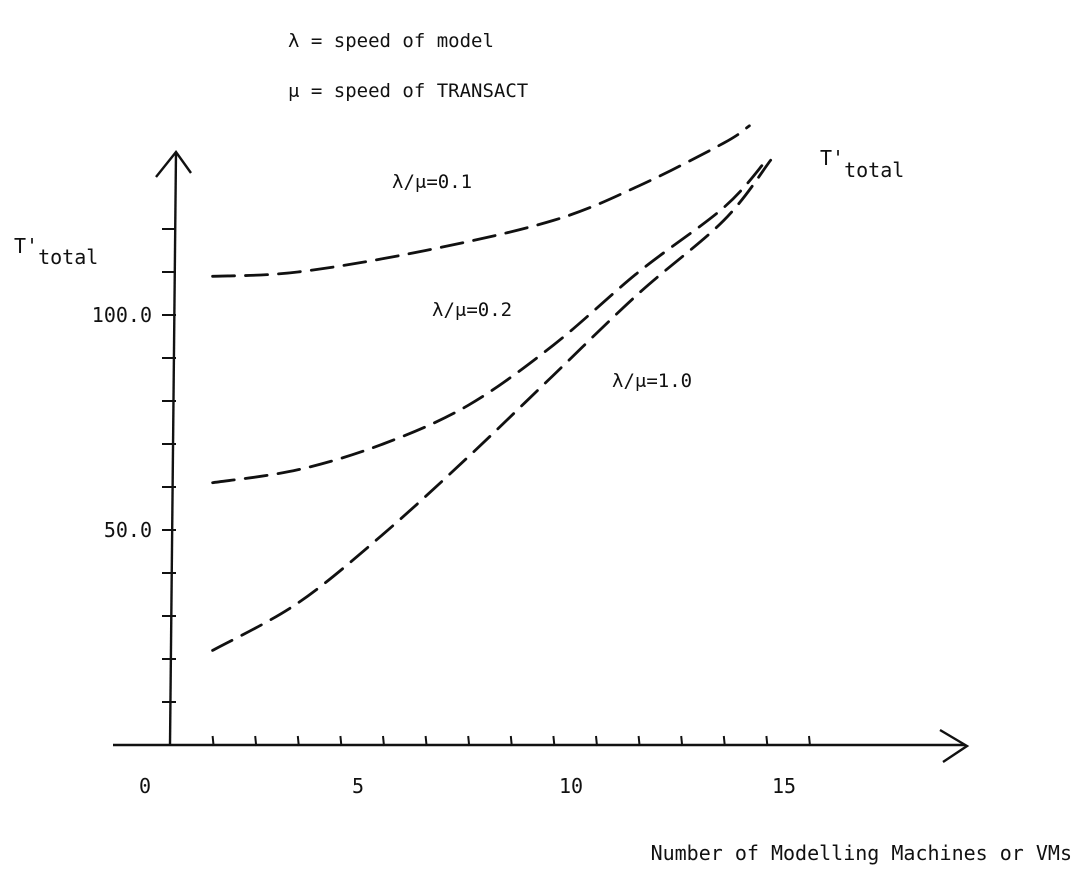 The height and width of the screenshot is (873, 1074). What do you see at coordinates (542, 281) in the screenshot?
I see `series-labels: λ/μ=0.1 λ/μ=0.2 λ/μ=1.0` at bounding box center [542, 281].